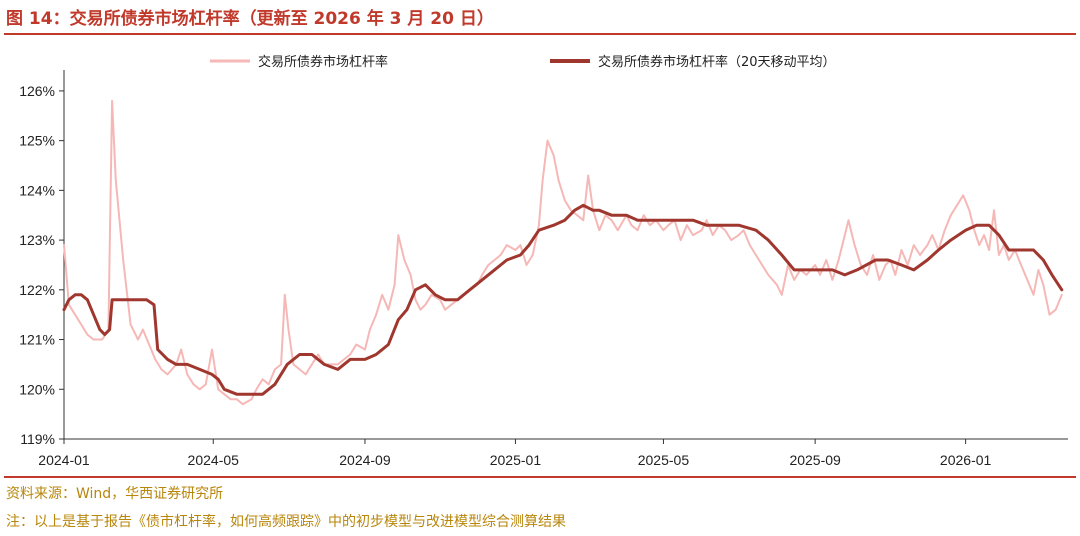  What do you see at coordinates (37, 340) in the screenshot?
I see `y-tick-label: 121%` at bounding box center [37, 340].